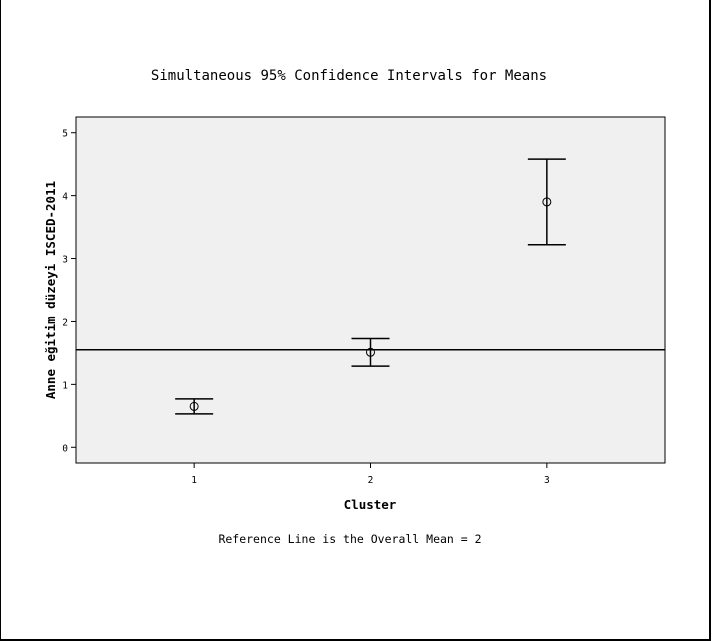  Describe the element at coordinates (65, 448) in the screenshot. I see `y-tick-label: 0` at that location.